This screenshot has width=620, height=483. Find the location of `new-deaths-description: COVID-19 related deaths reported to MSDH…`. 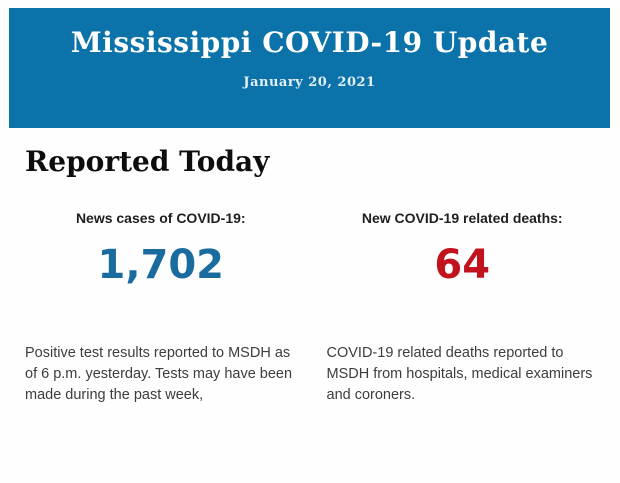

new-deaths-description: COVID-19 related deaths reported to MSDH… is located at coordinates (459, 374).